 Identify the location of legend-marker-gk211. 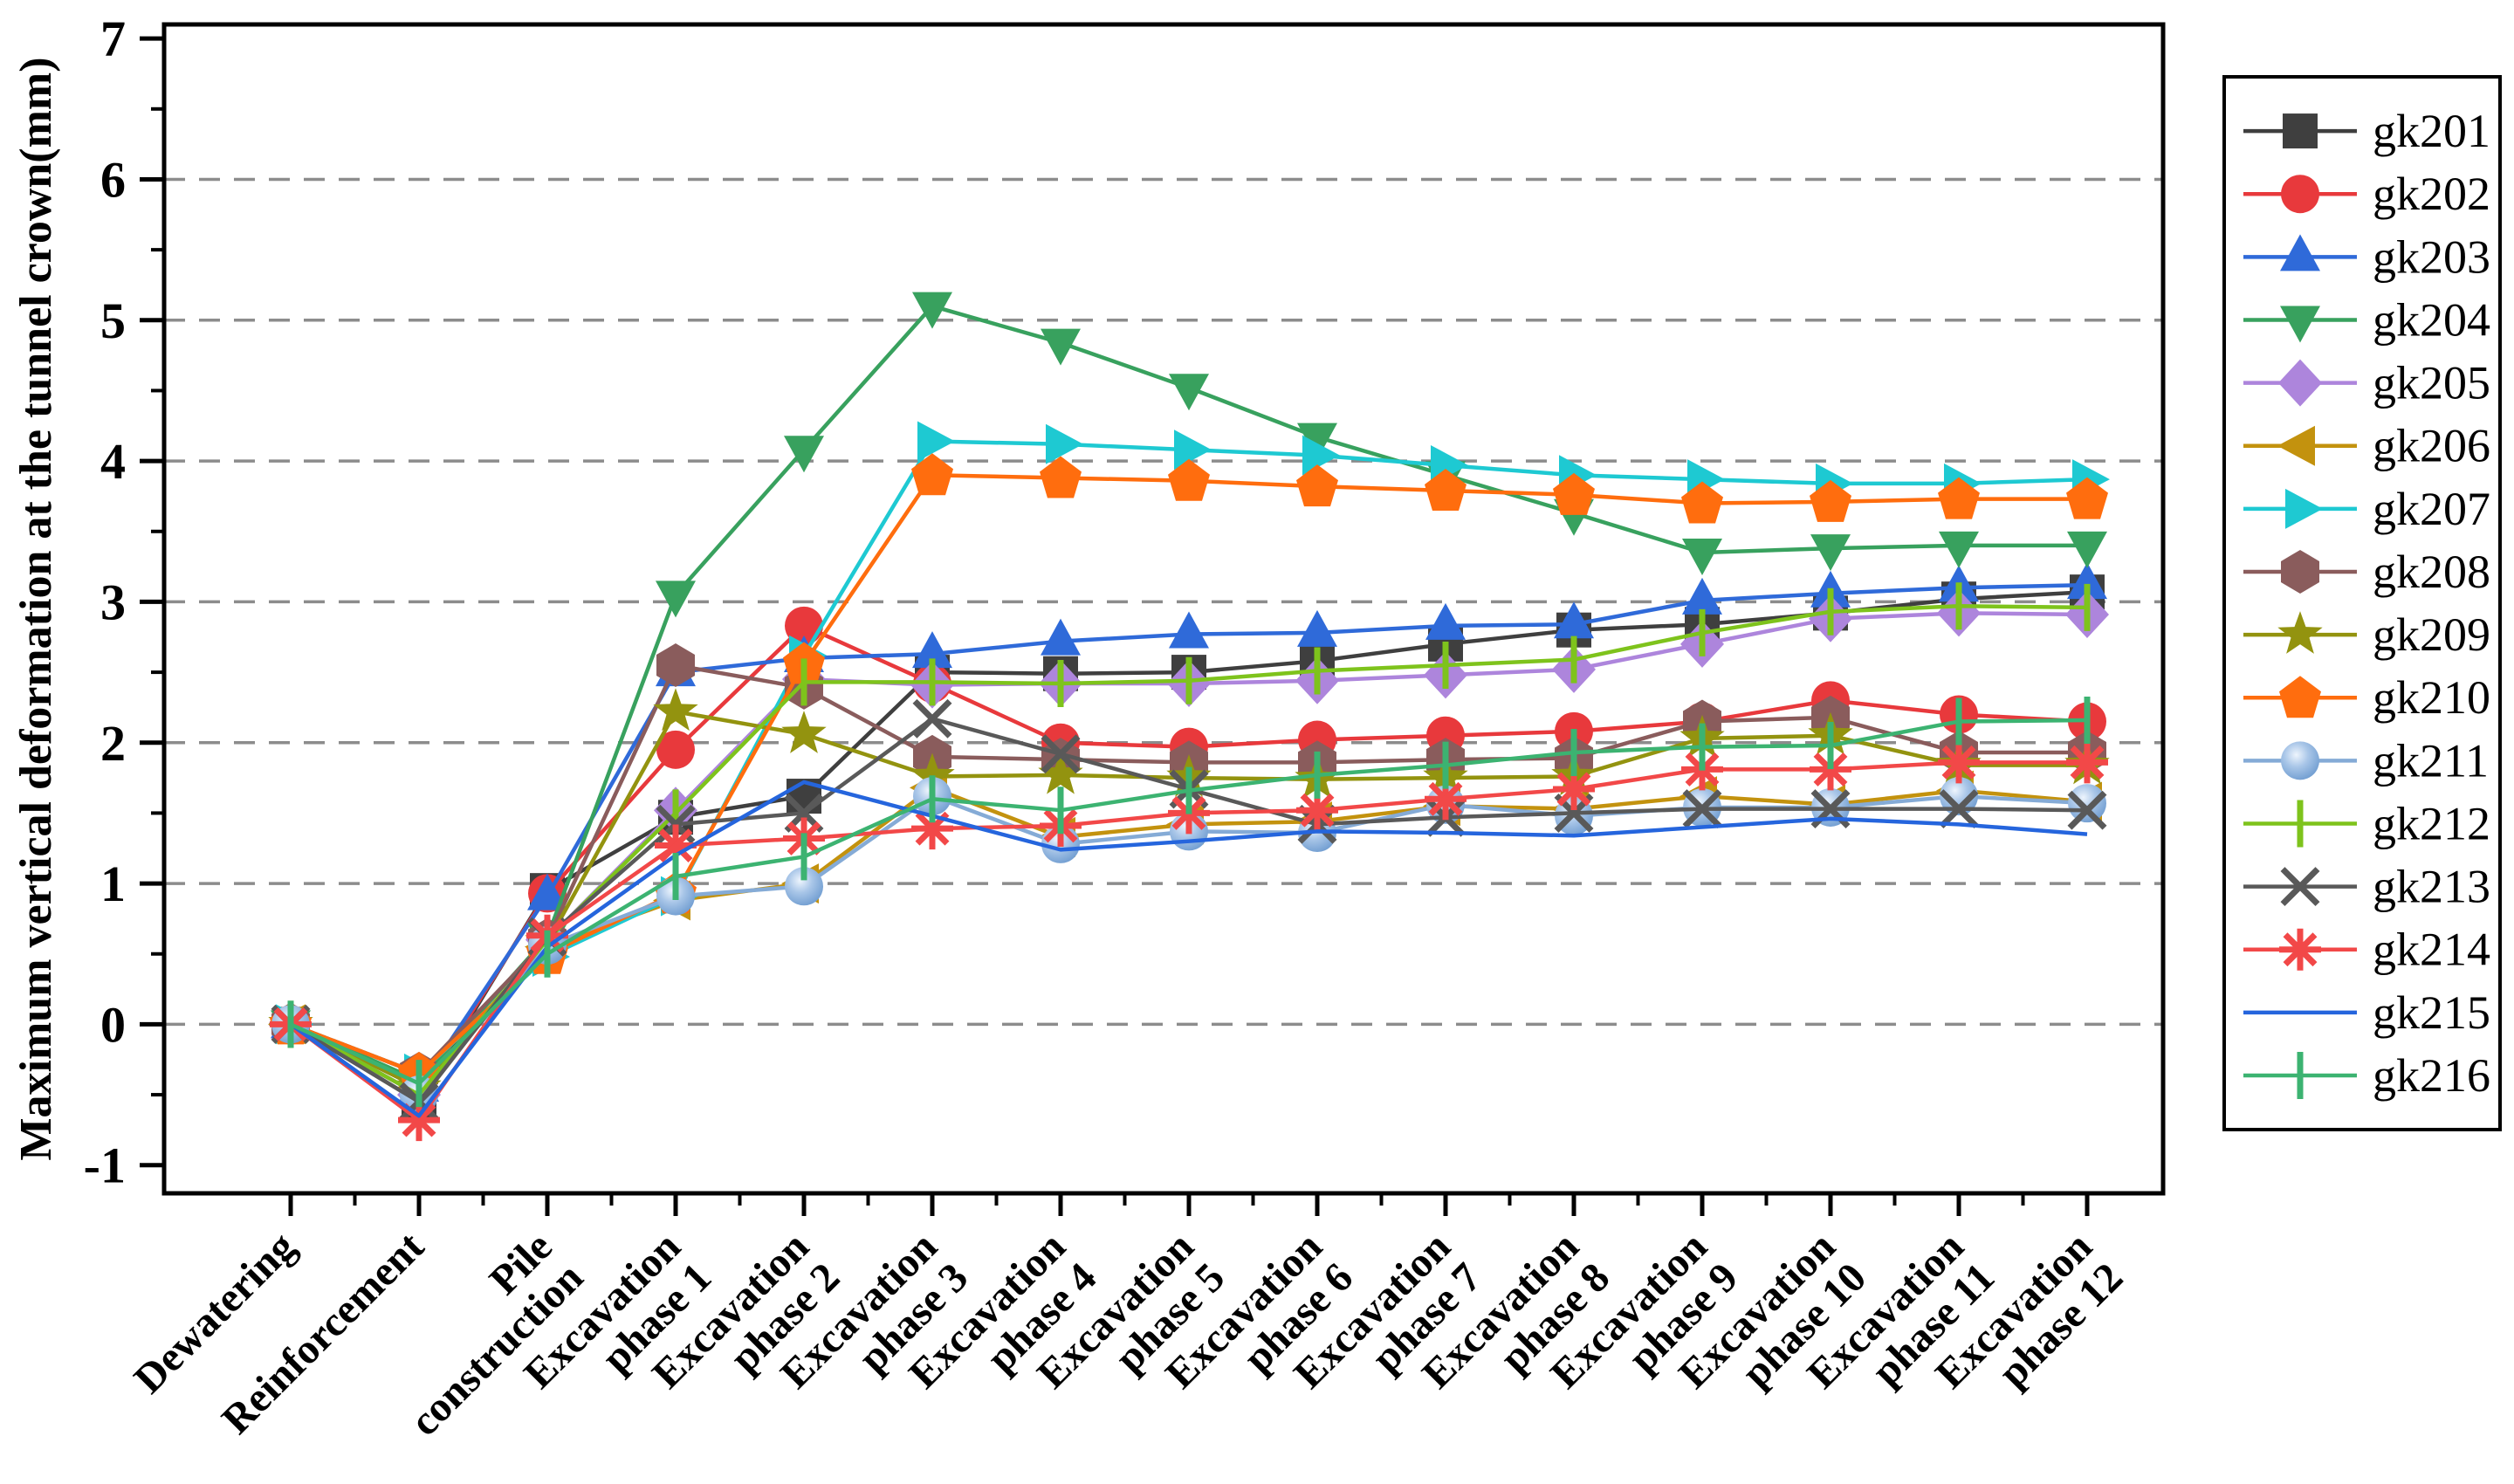
(2300, 761).